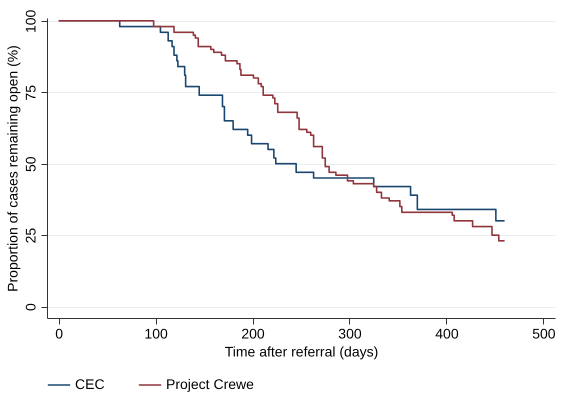 Image resolution: width=567 pixels, height=398 pixels. I want to click on y-tick-label: 75, so click(30, 92).